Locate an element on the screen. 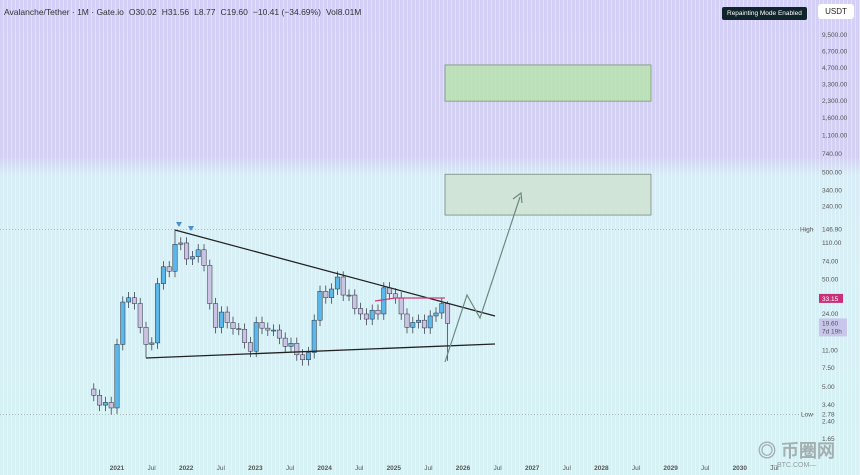 The height and width of the screenshot is (475, 860). repainting-badge: Repainting Mode Enabled is located at coordinates (764, 13).